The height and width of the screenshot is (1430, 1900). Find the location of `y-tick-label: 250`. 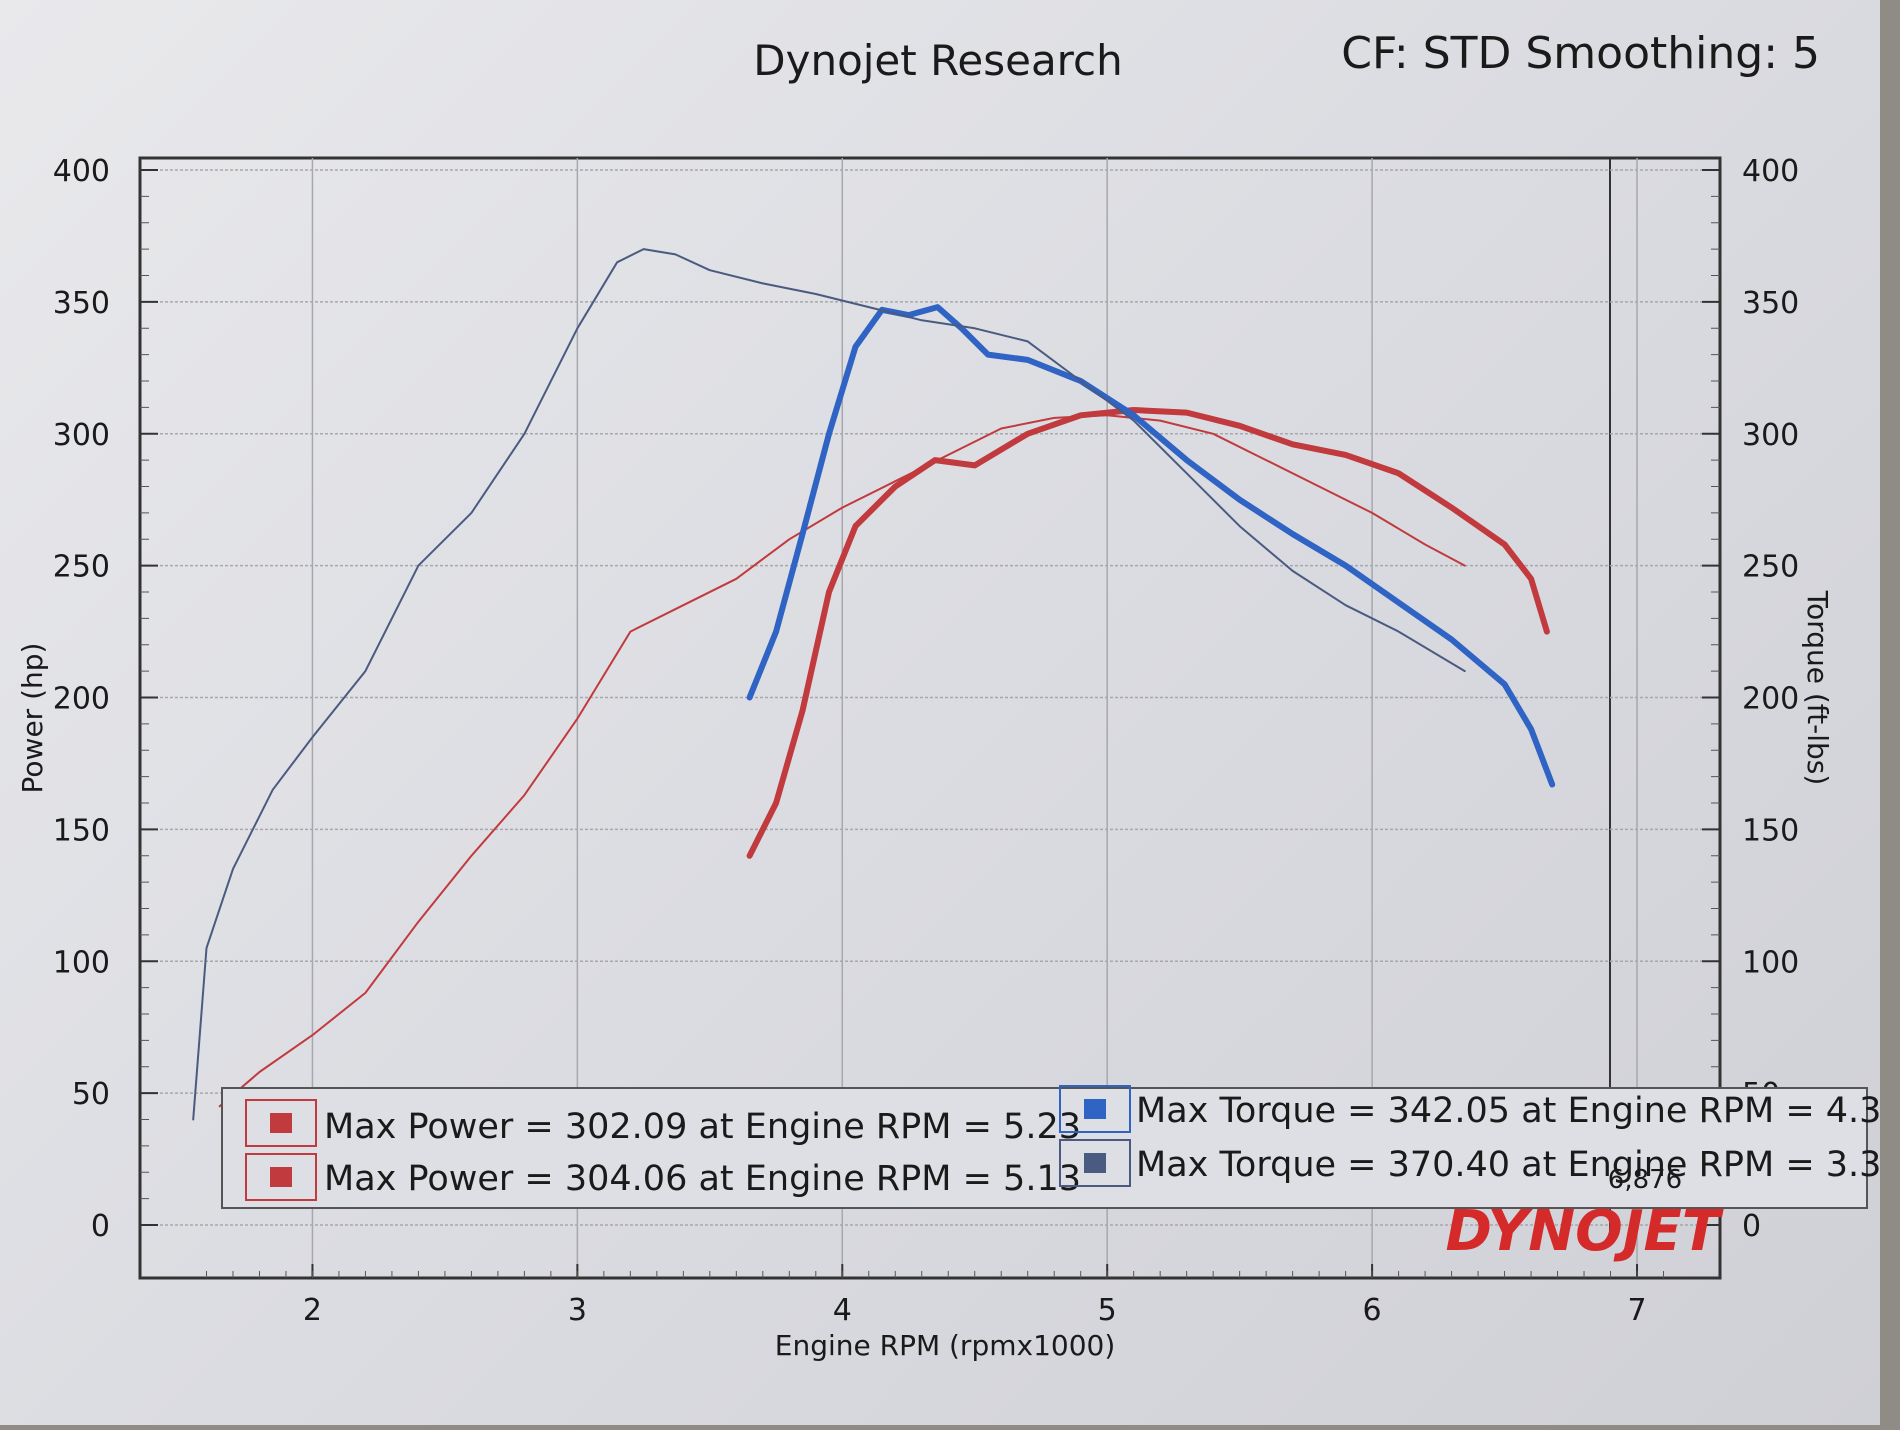

y-tick-label: 250 is located at coordinates (81, 567).